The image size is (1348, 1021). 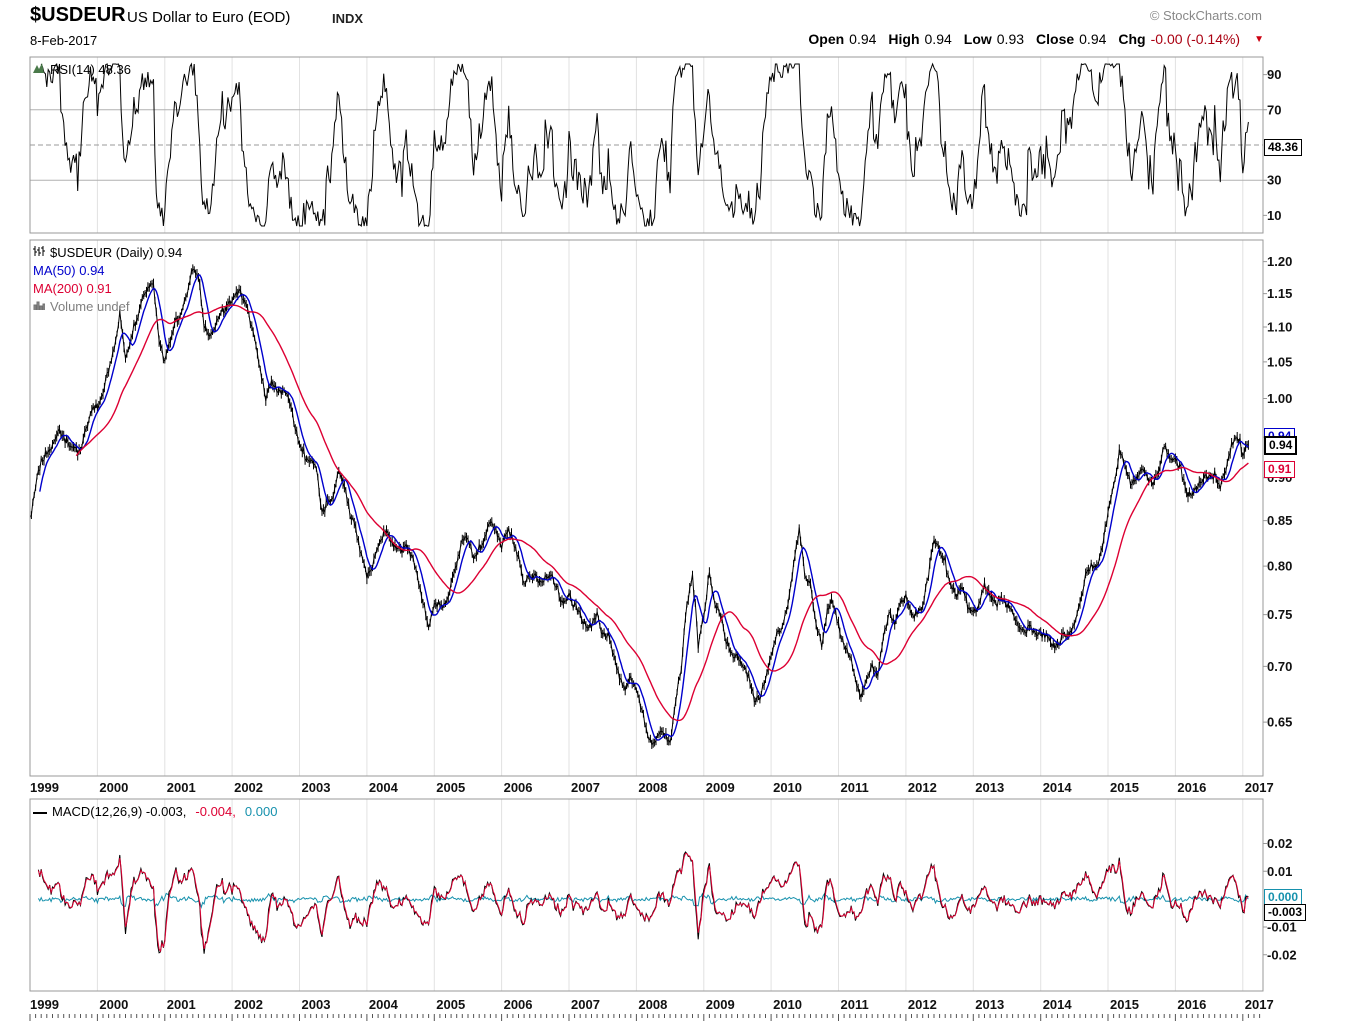 What do you see at coordinates (977, 39) in the screenshot?
I see `low-label: Low` at bounding box center [977, 39].